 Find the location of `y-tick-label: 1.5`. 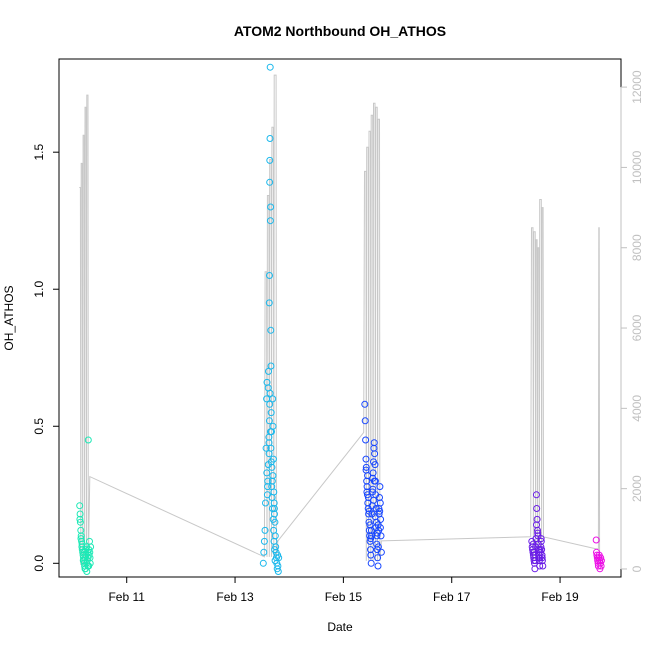

y-tick-label: 1.5 is located at coordinates (39, 152).